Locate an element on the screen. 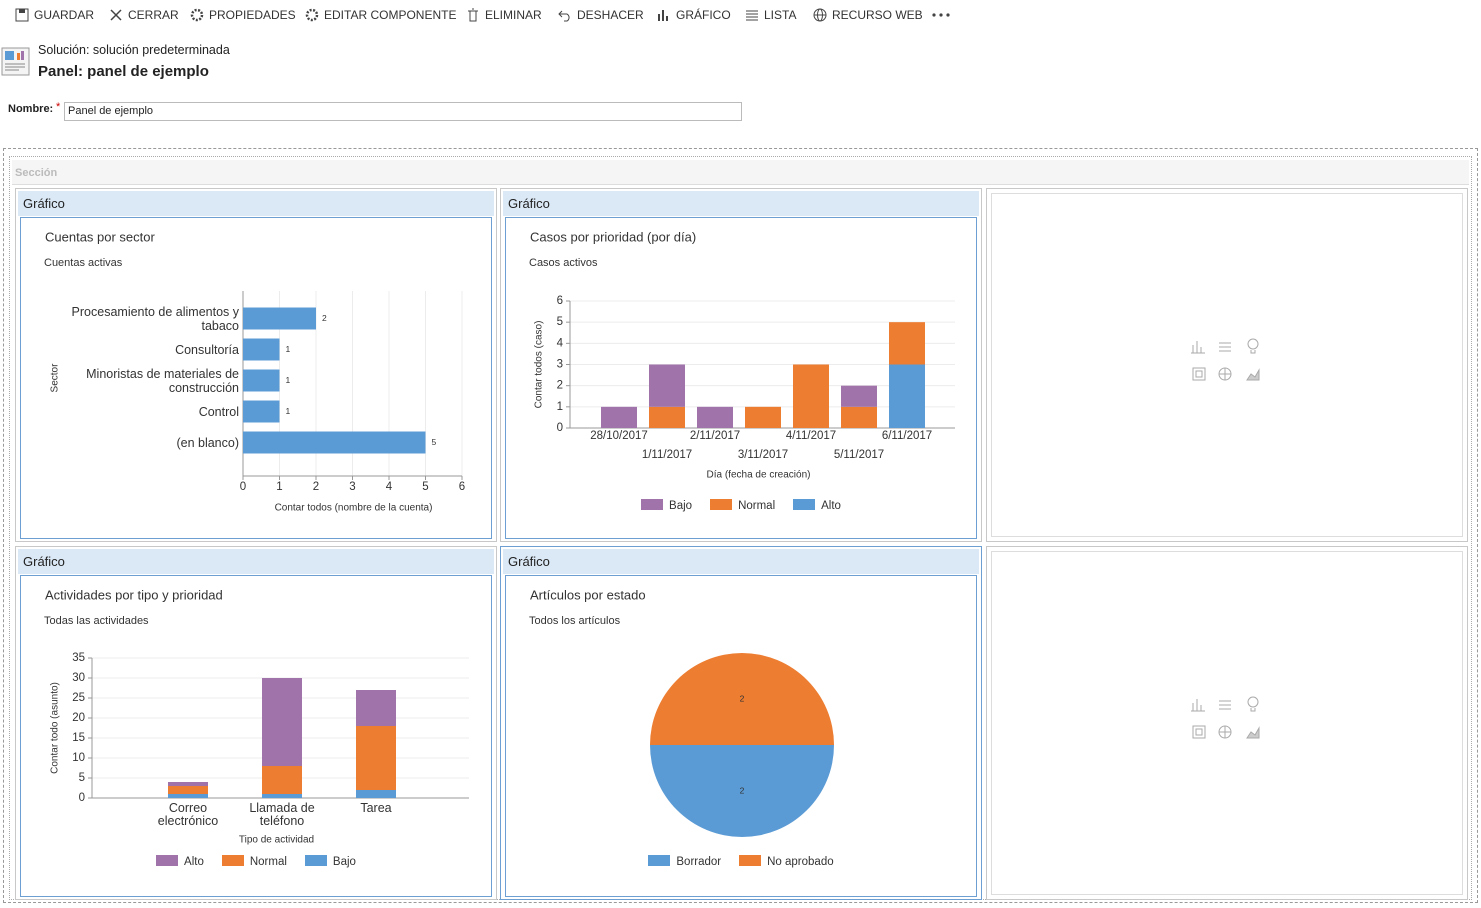 This screenshot has width=1481, height=908. toolbar-button: GUARDAR is located at coordinates (54, 15).